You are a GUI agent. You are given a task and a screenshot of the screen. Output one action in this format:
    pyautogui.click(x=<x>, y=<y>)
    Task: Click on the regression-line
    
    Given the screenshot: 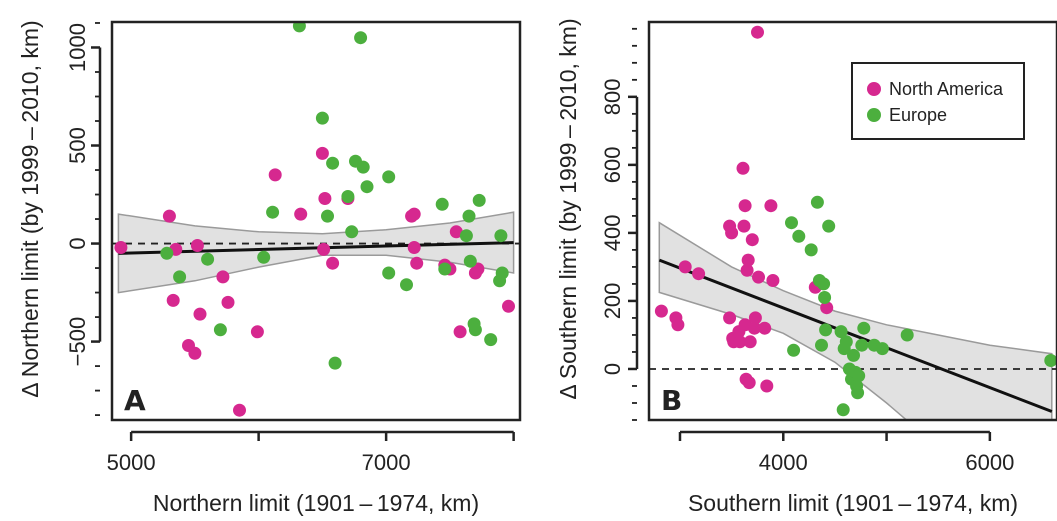 What is the action you would take?
    pyautogui.click(x=855, y=335)
    